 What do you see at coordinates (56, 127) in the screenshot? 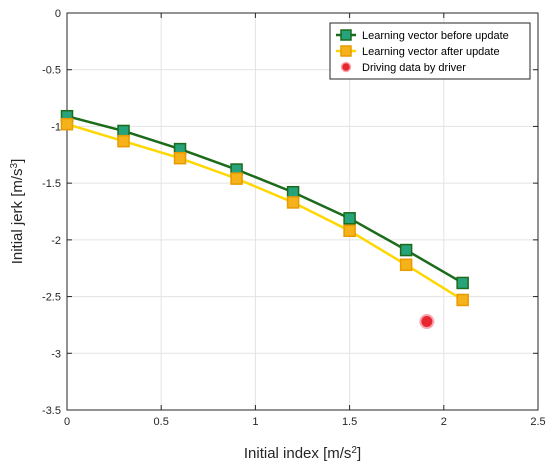
I see `y-tick-label: -1` at bounding box center [56, 127].